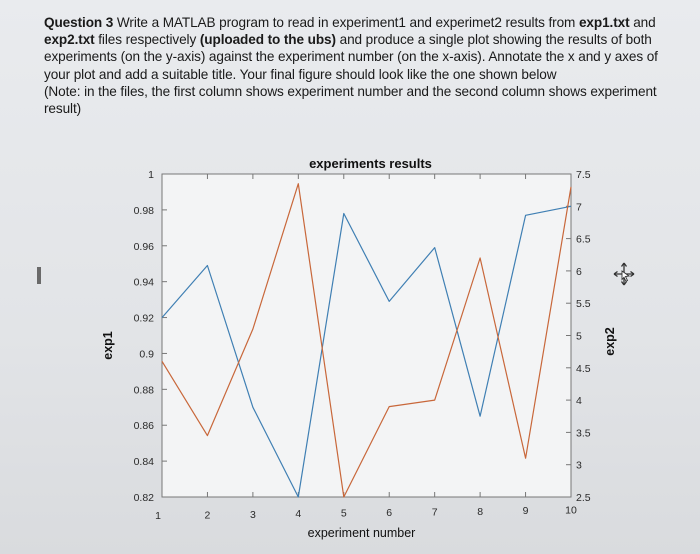  Describe the element at coordinates (583, 498) in the screenshot. I see `y-right-tick-label: 2.5` at that location.